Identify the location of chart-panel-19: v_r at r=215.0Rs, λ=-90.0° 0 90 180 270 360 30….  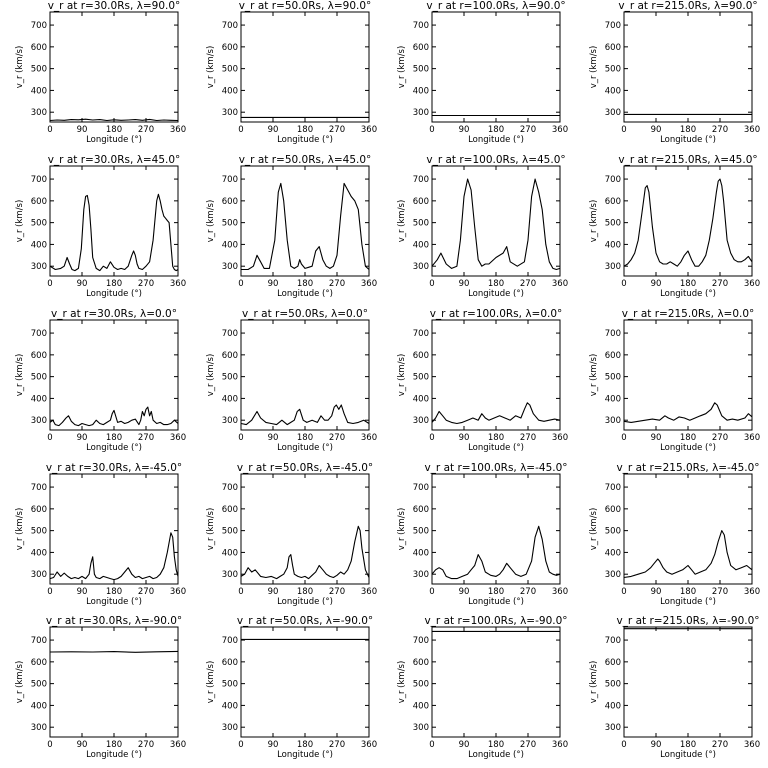
(674, 687).